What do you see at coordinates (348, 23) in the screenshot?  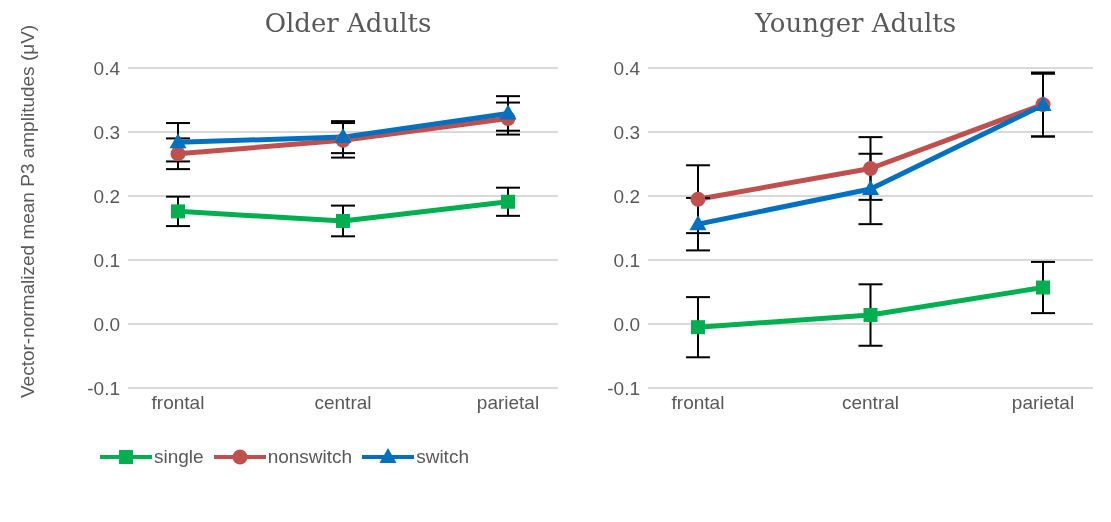 I see `chart-title: Older Adults` at bounding box center [348, 23].